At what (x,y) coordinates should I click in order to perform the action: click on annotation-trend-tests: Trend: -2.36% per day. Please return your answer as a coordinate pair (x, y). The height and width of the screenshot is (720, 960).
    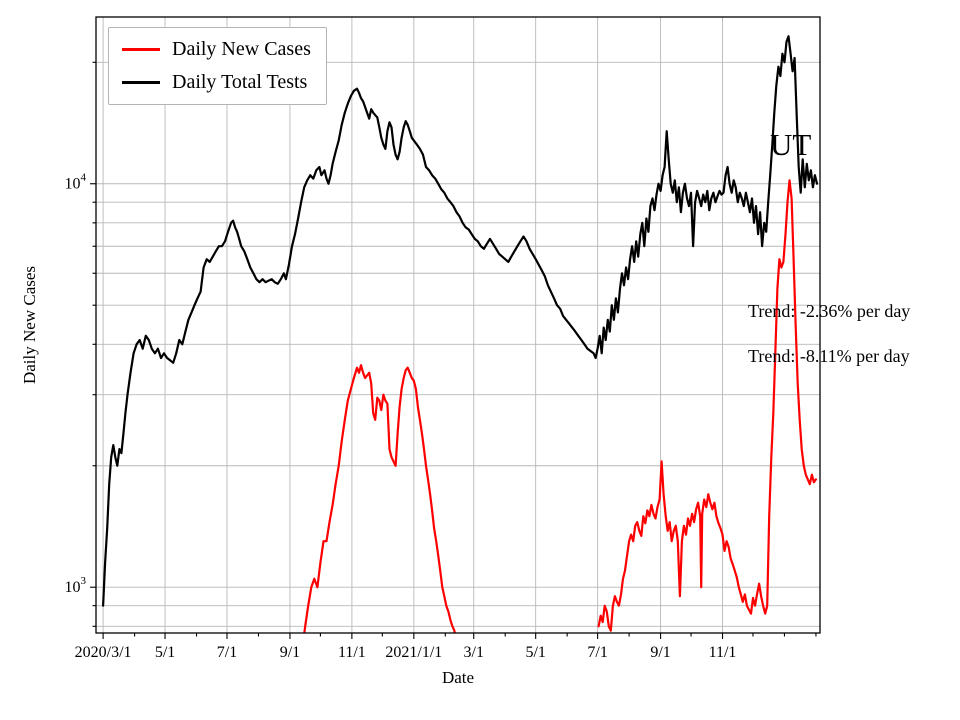
    Looking at the image, I should click on (829, 311).